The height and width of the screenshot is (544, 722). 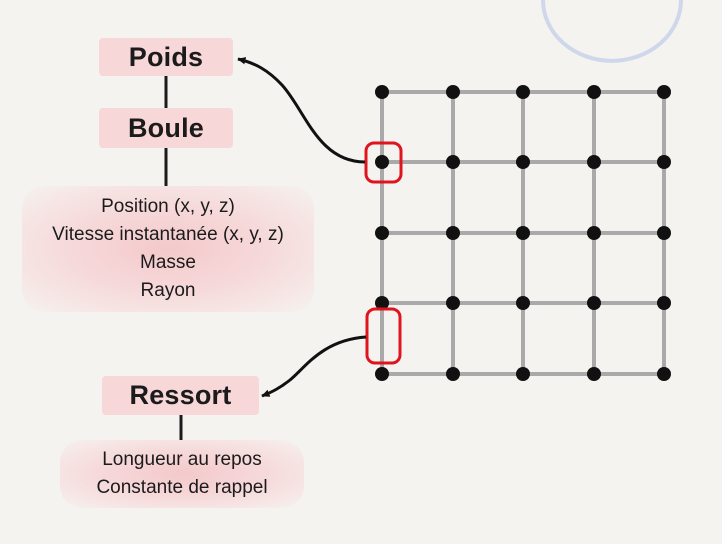 What do you see at coordinates (180, 395) in the screenshot?
I see `ressort-label: Ressort` at bounding box center [180, 395].